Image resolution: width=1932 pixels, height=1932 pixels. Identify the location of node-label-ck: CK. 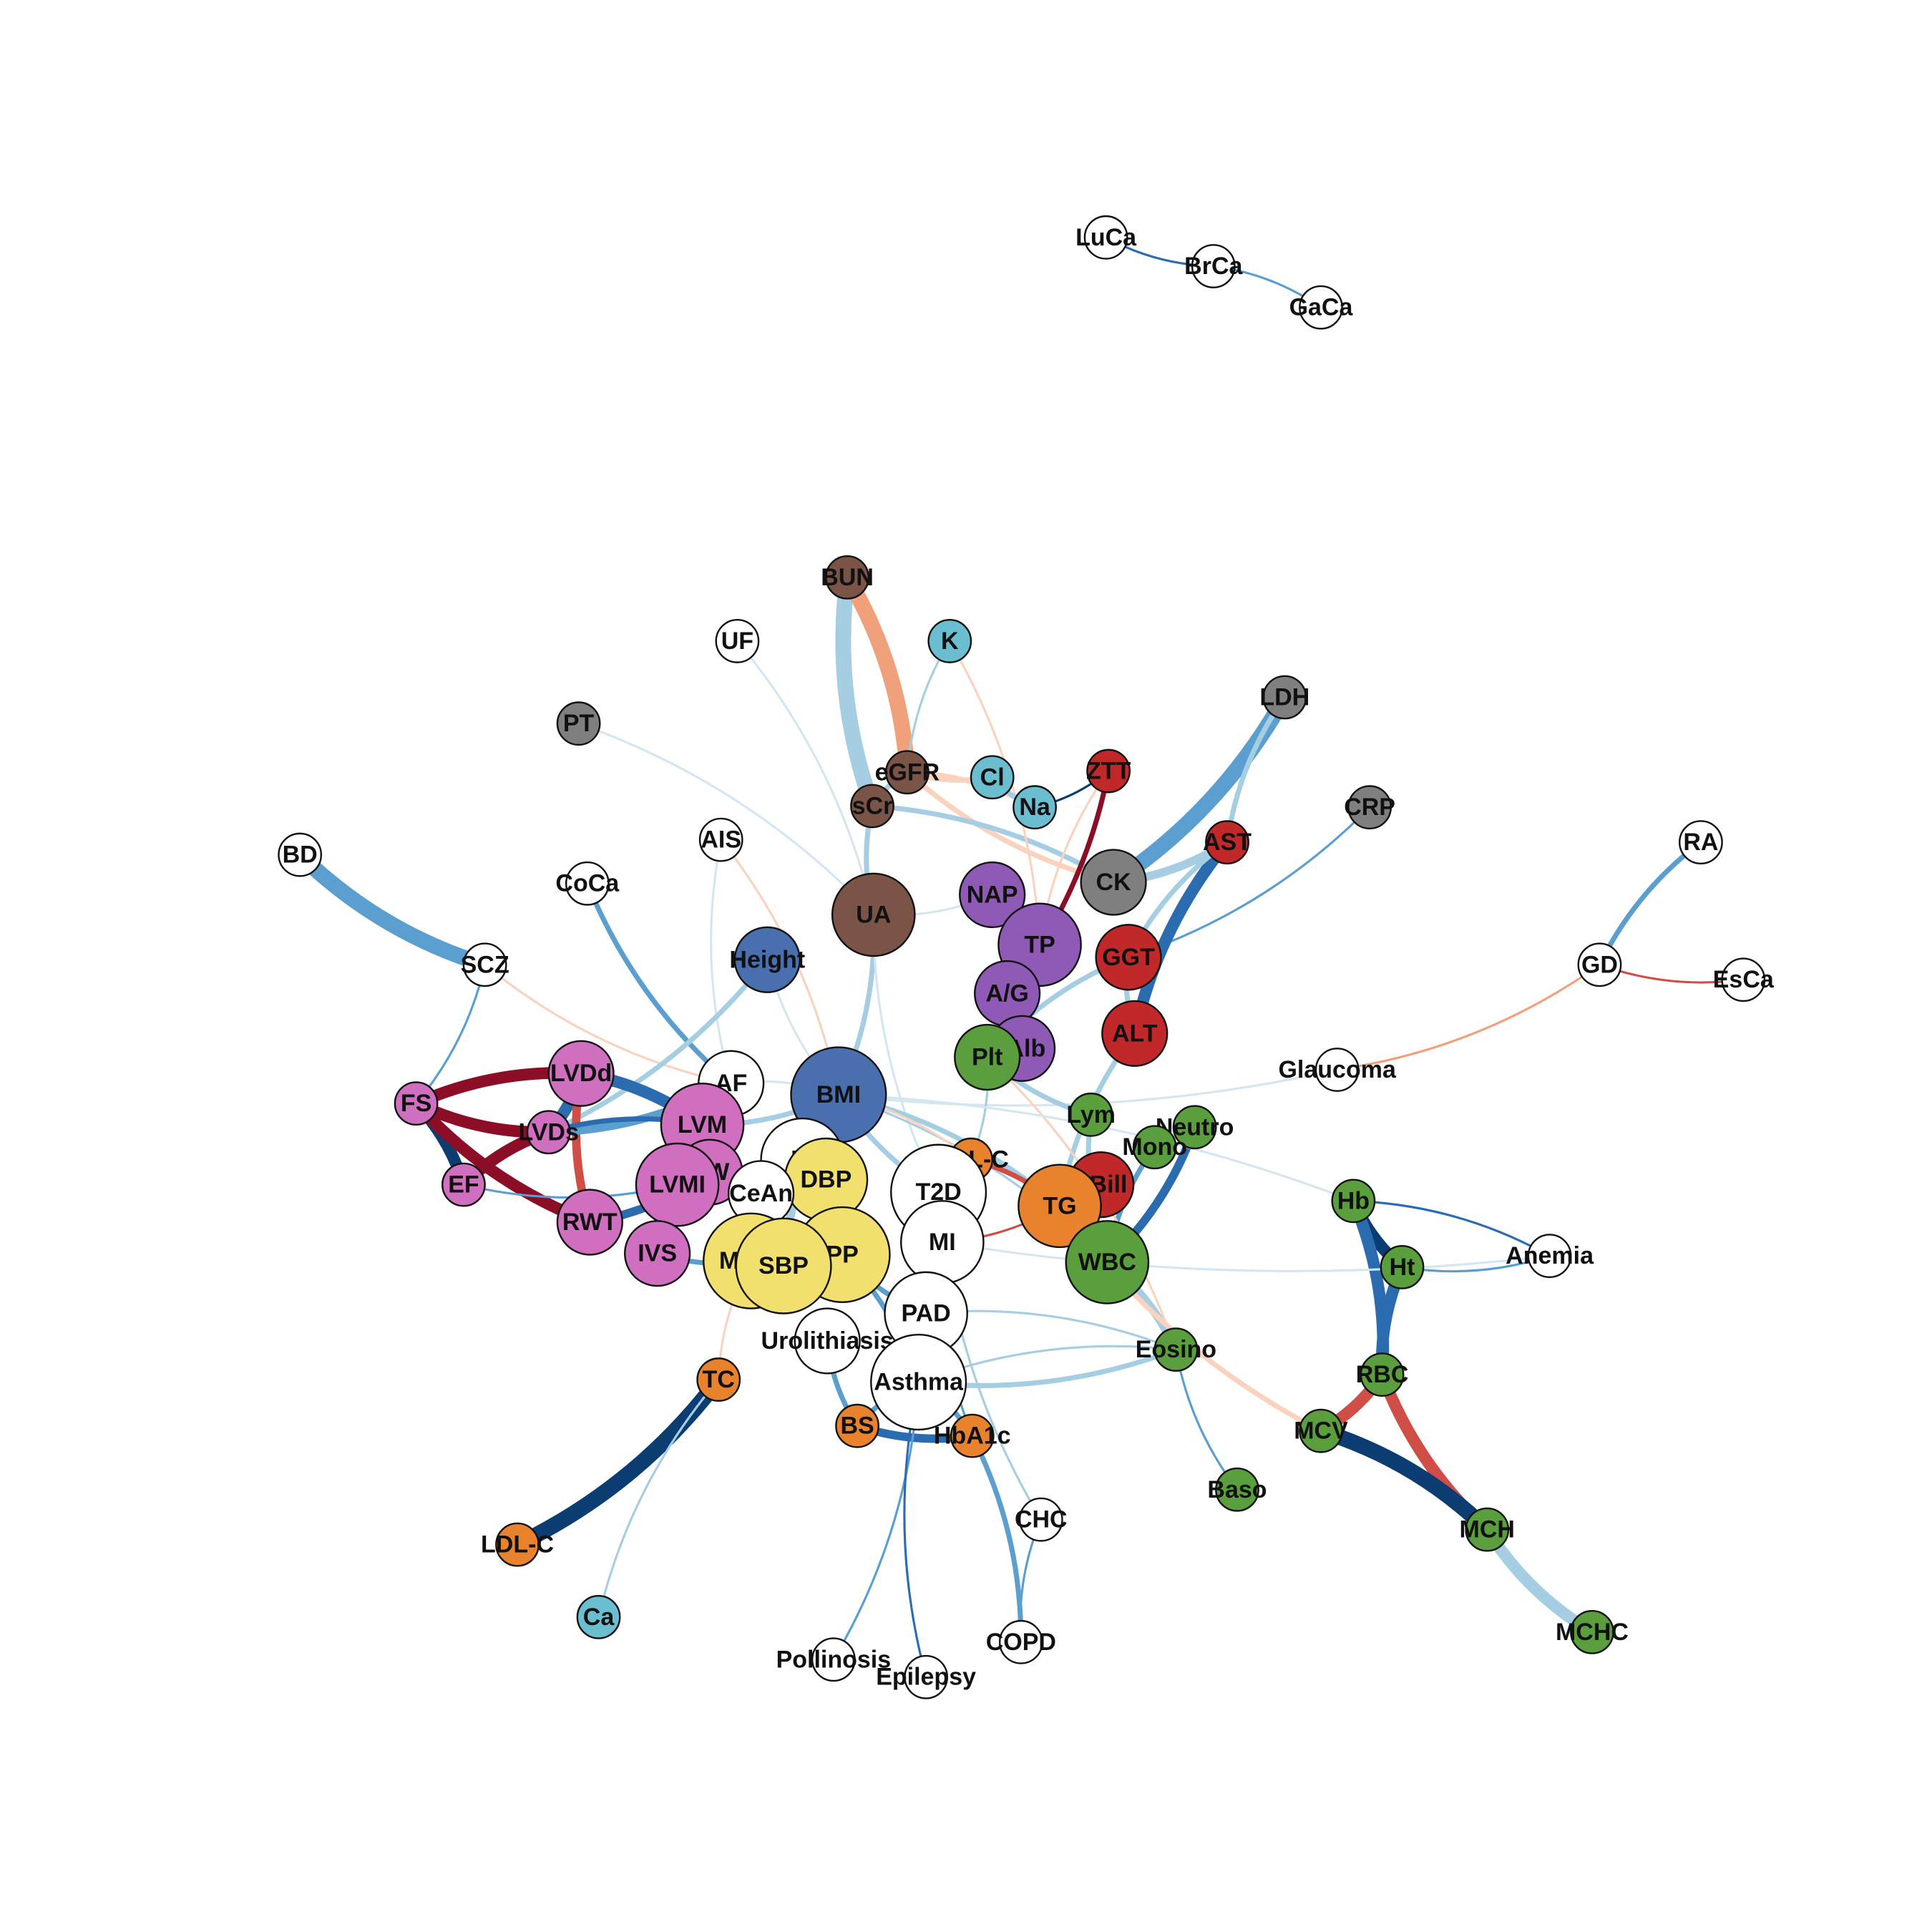
(1114, 882).